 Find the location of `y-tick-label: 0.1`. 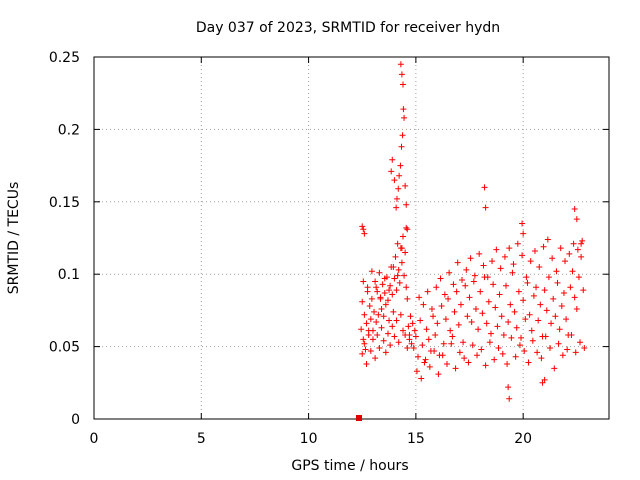

y-tick-label: 0.1 is located at coordinates (69, 275).